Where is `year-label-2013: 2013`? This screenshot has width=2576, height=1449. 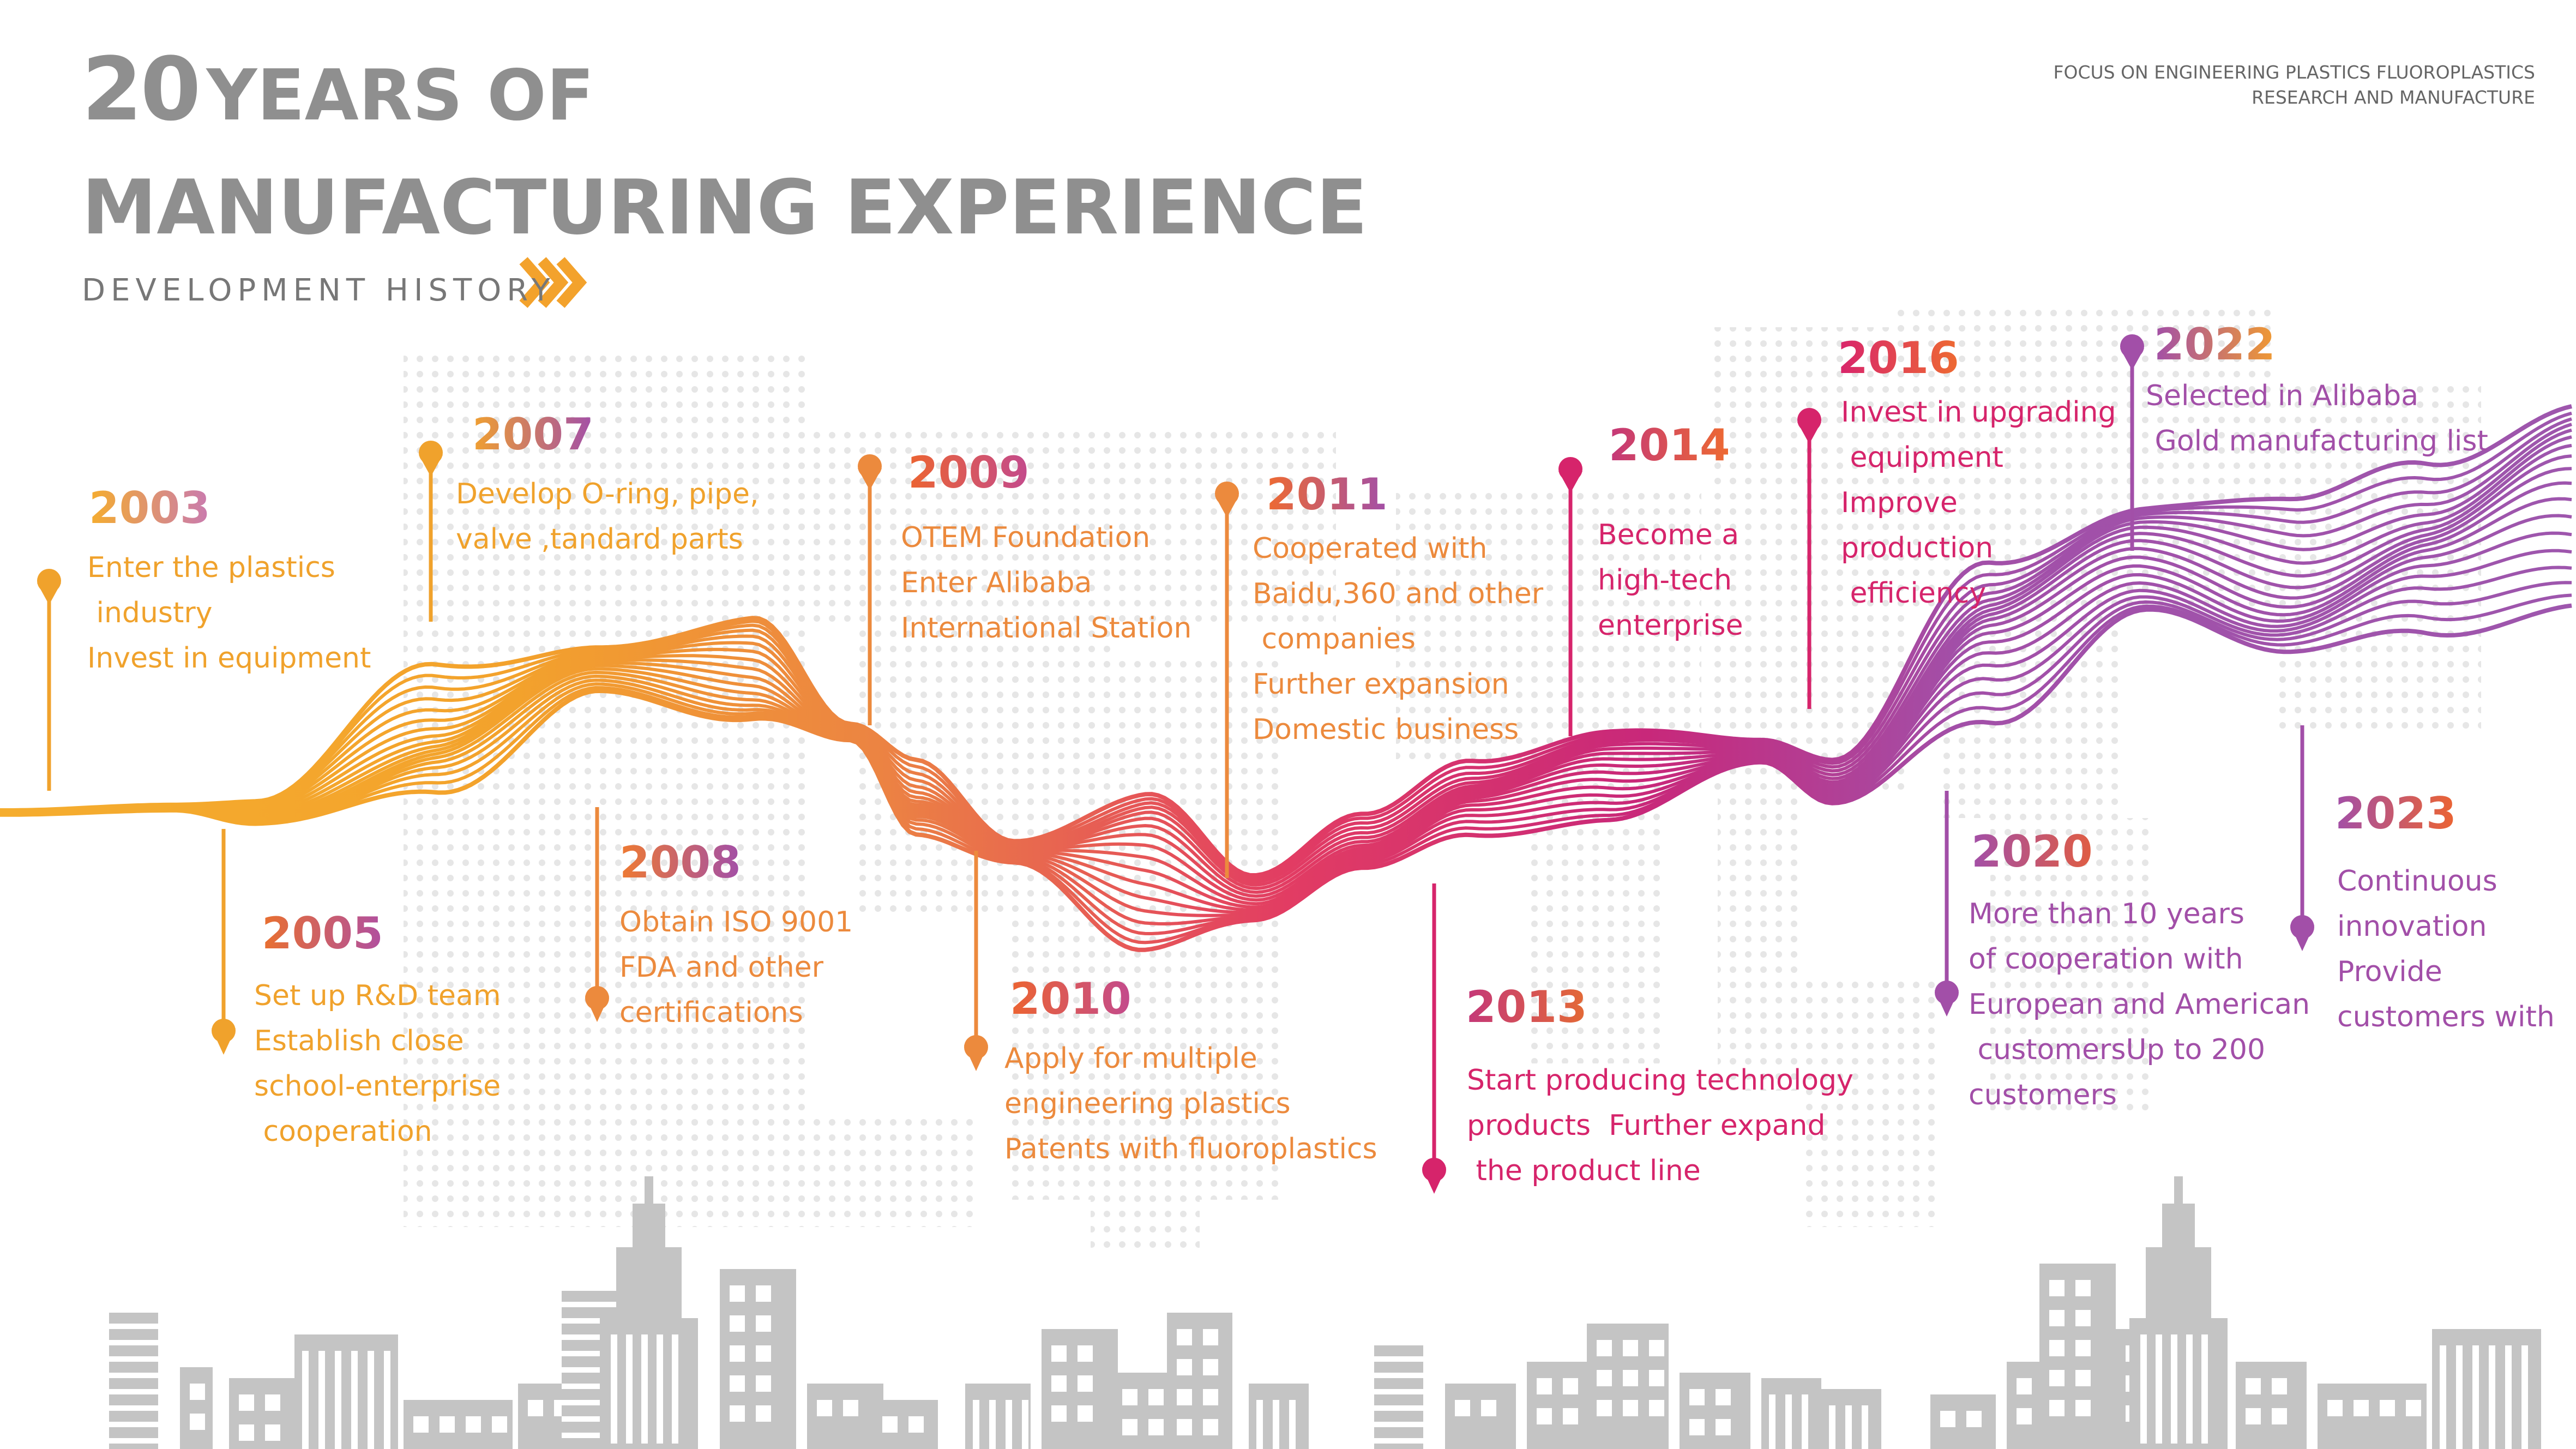
year-label-2013: 2013 is located at coordinates (1526, 1007).